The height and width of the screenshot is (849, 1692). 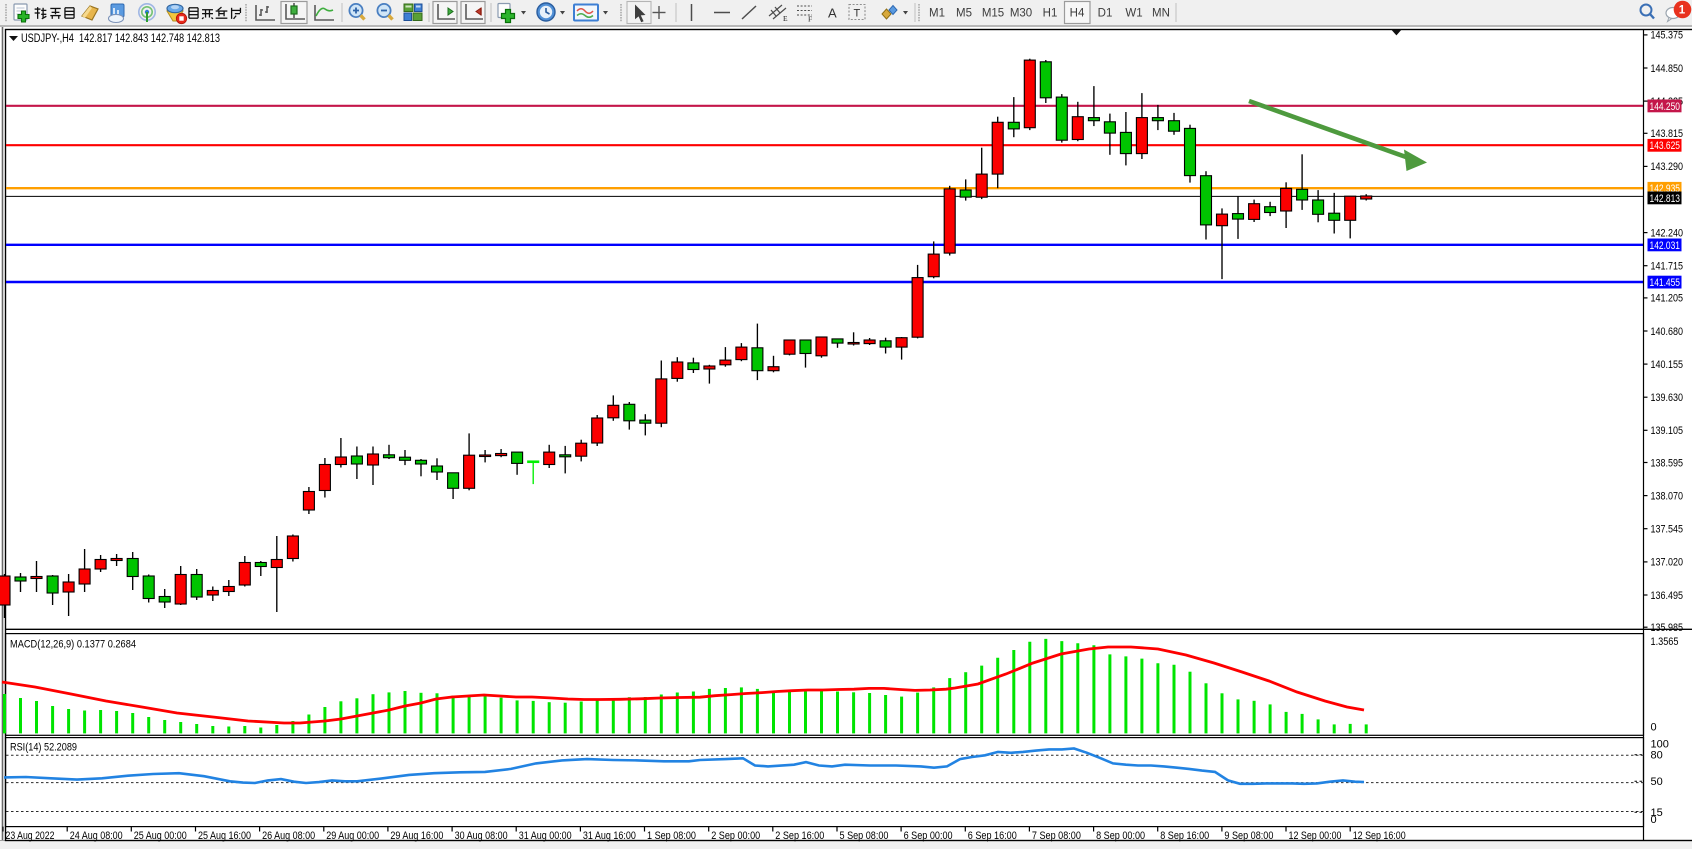 I want to click on svg-text: T, so click(x=857, y=14).